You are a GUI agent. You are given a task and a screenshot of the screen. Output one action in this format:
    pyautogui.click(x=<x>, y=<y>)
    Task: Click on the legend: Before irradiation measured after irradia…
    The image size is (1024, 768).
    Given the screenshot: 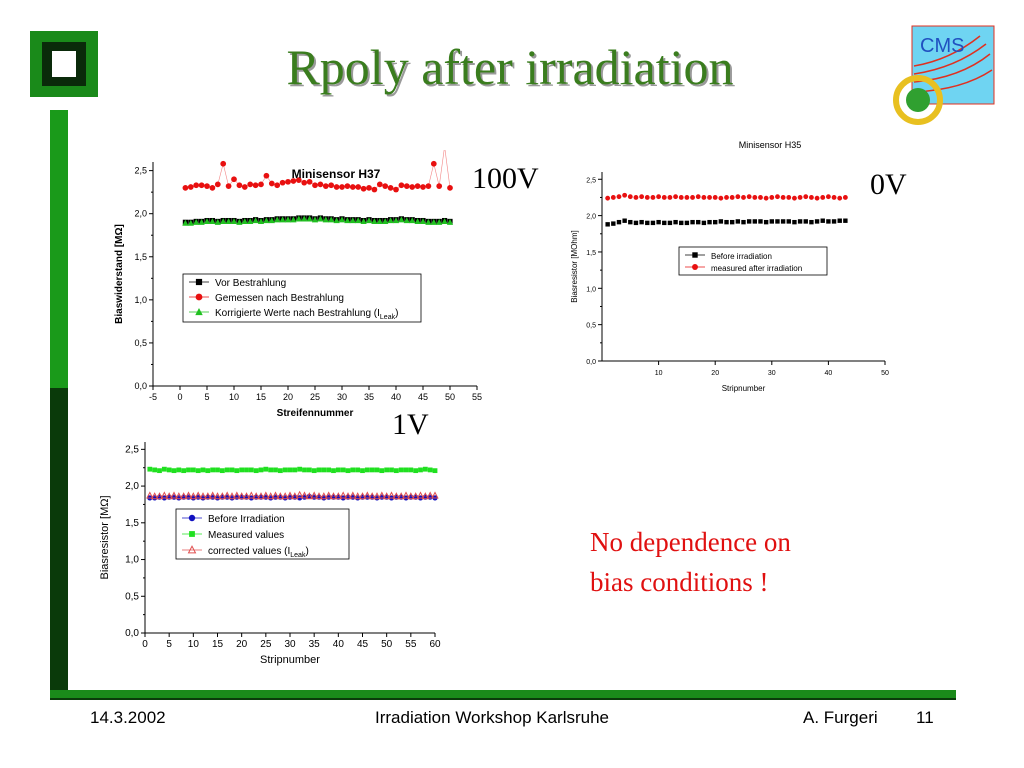 What is the action you would take?
    pyautogui.click(x=753, y=261)
    